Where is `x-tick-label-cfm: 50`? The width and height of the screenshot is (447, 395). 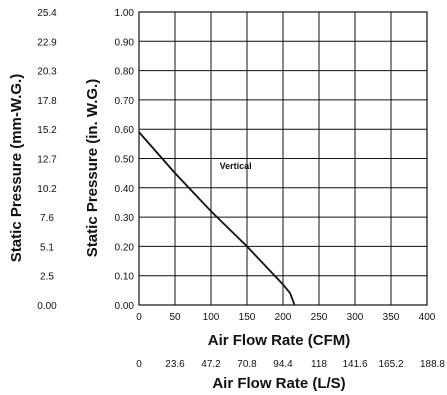 x-tick-label-cfm: 50 is located at coordinates (175, 317).